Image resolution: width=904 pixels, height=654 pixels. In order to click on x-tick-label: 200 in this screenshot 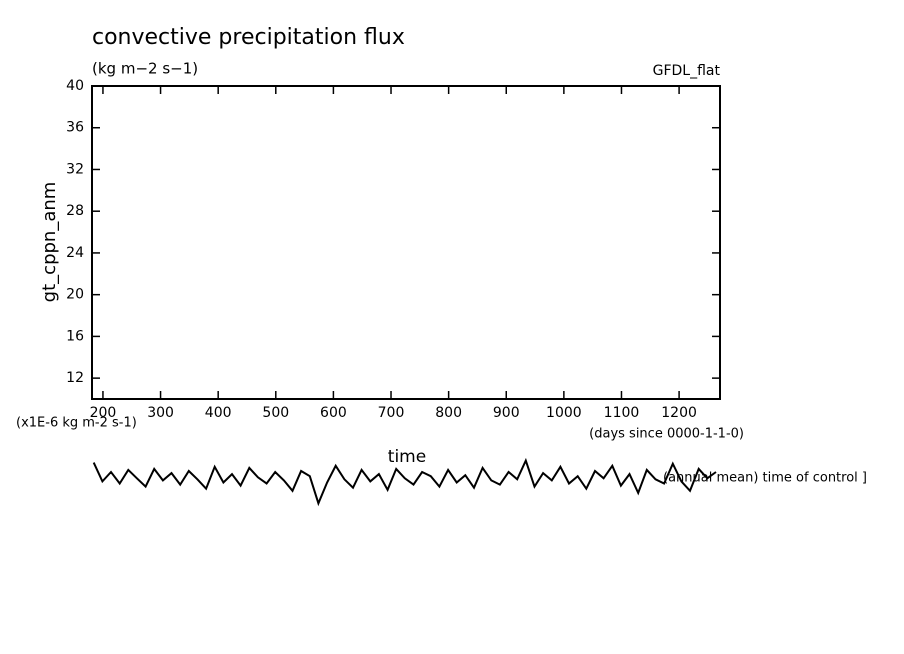, I will do `click(103, 413)`.